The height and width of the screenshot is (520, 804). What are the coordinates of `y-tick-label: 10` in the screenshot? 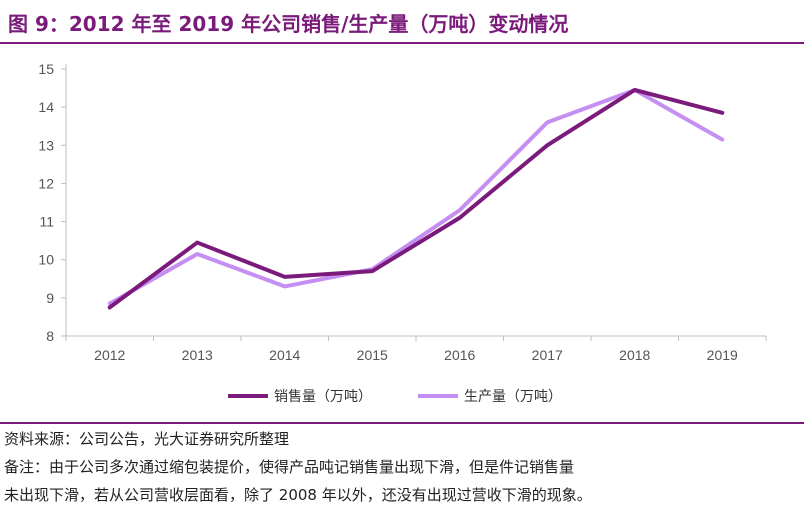 It's located at (46, 260).